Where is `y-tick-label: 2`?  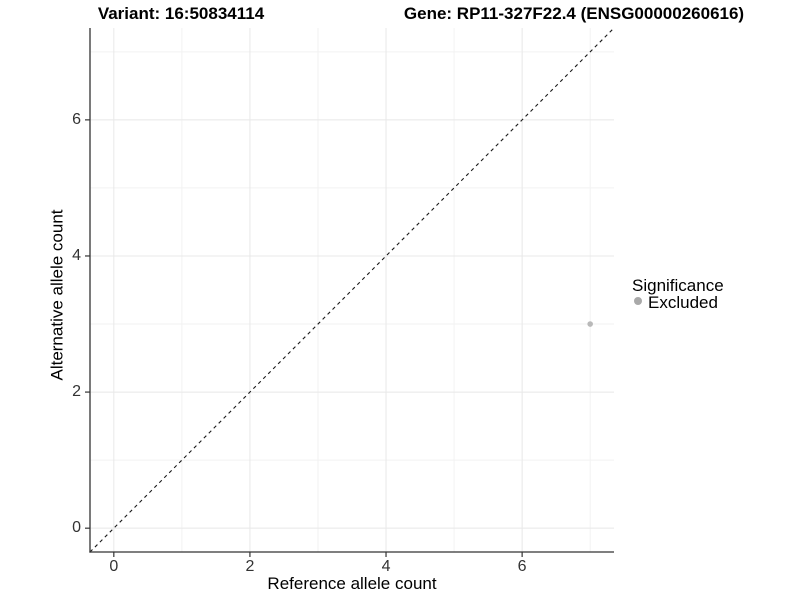 y-tick-label: 2 is located at coordinates (76, 392).